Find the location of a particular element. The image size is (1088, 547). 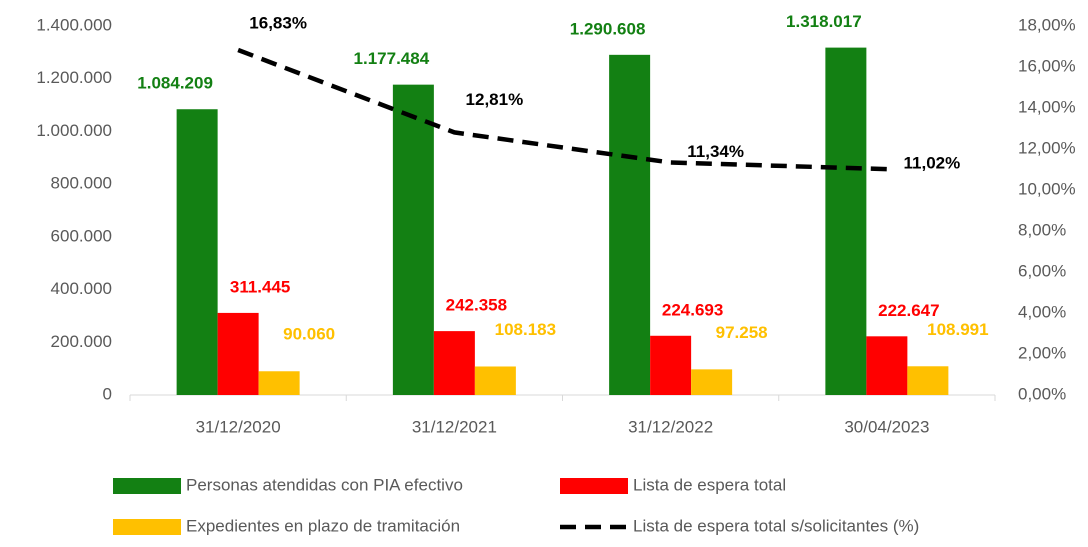

y-tick-label: 800.000 is located at coordinates (81, 183).